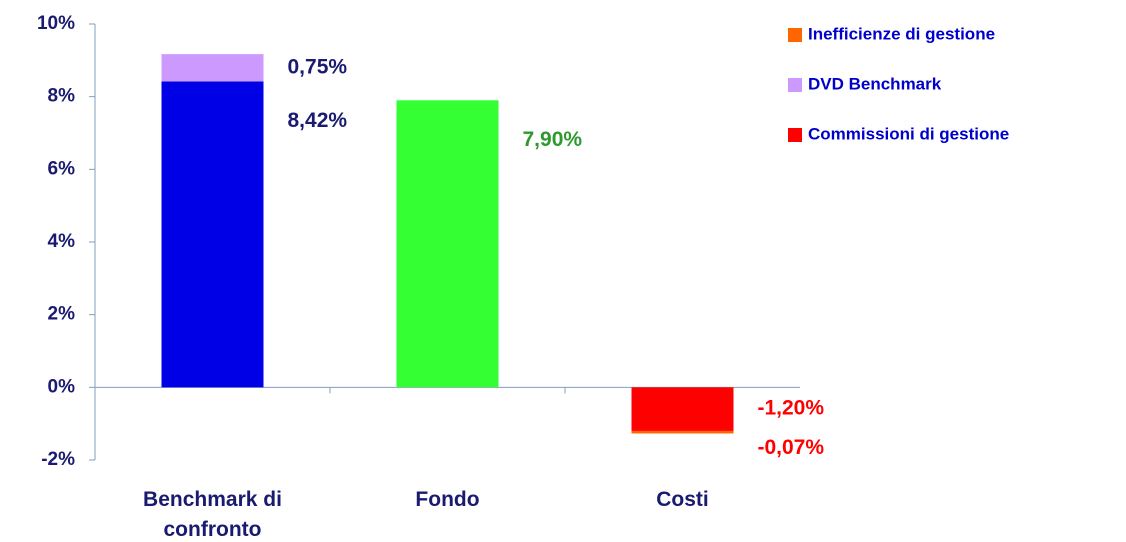 This screenshot has height=542, width=1126. What do you see at coordinates (682, 499) in the screenshot?
I see `x-tick-label: Costi` at bounding box center [682, 499].